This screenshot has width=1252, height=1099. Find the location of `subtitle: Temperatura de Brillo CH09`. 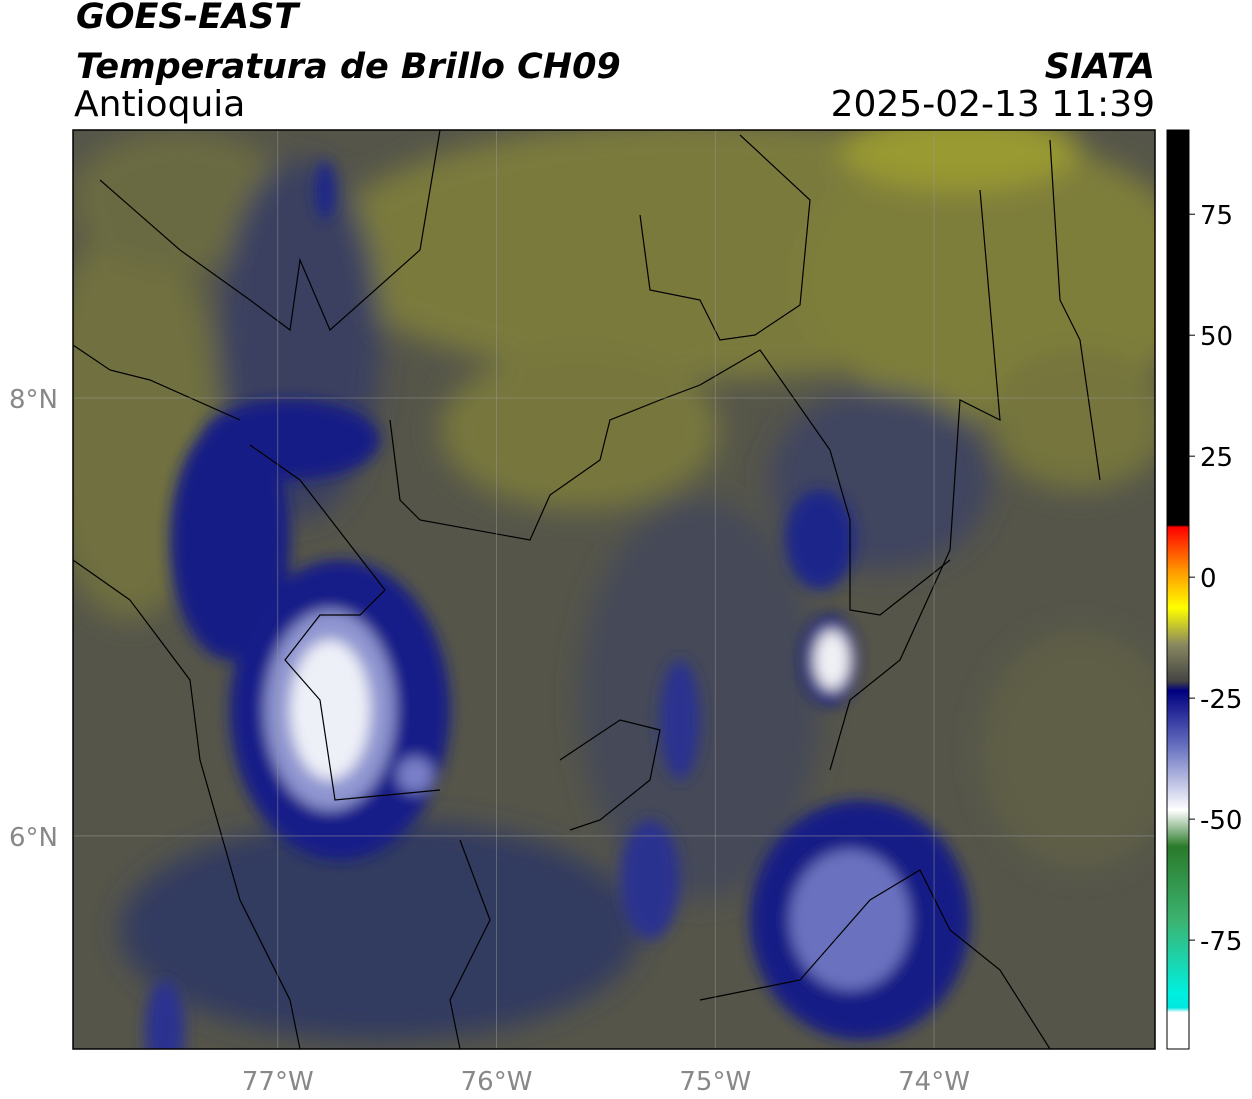

subtitle: Temperatura de Brillo CH09 is located at coordinates (348, 67).